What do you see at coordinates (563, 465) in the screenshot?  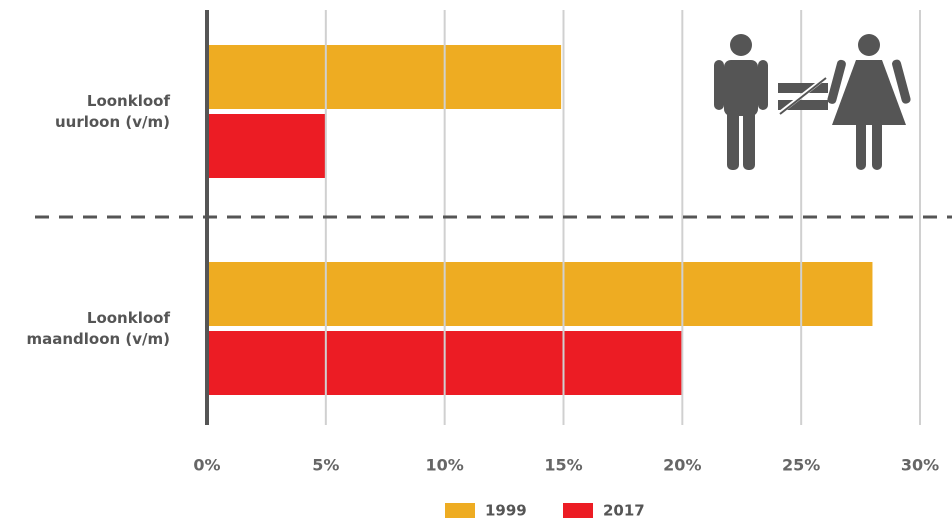 I see `x-tick-label: 15%` at bounding box center [563, 465].